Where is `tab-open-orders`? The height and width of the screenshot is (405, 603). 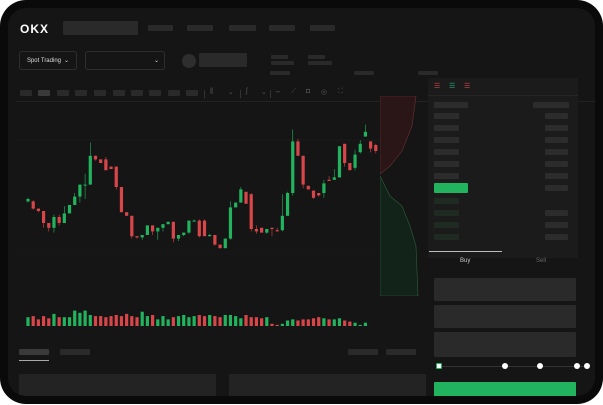 tab-open-orders is located at coordinates (34, 352).